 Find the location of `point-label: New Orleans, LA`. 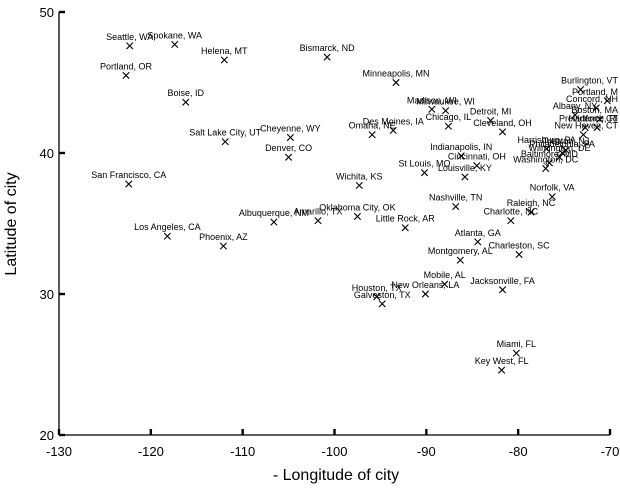

point-label: New Orleans, LA is located at coordinates (425, 285).